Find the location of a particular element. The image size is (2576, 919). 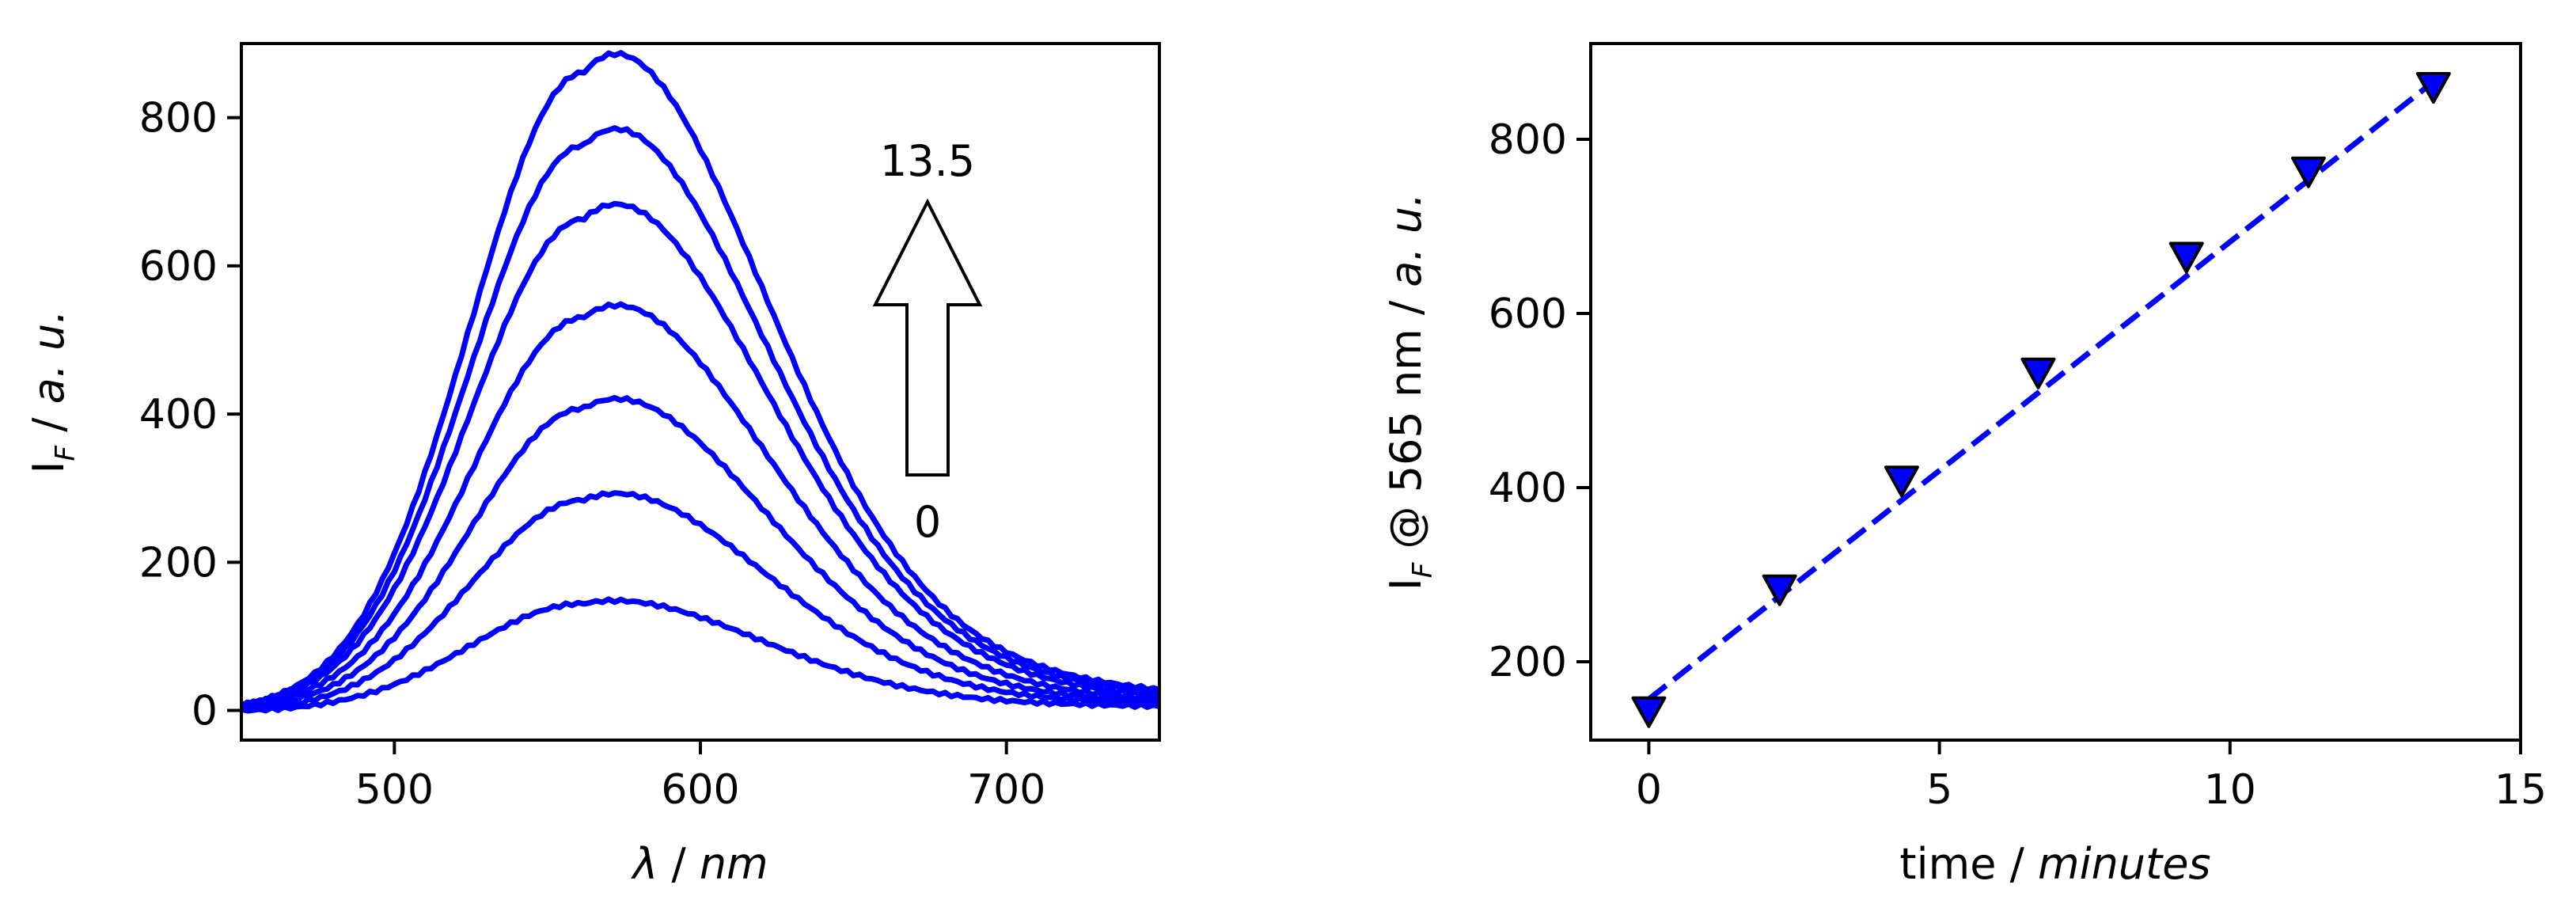

arrow-start-label: 0 is located at coordinates (927, 522).